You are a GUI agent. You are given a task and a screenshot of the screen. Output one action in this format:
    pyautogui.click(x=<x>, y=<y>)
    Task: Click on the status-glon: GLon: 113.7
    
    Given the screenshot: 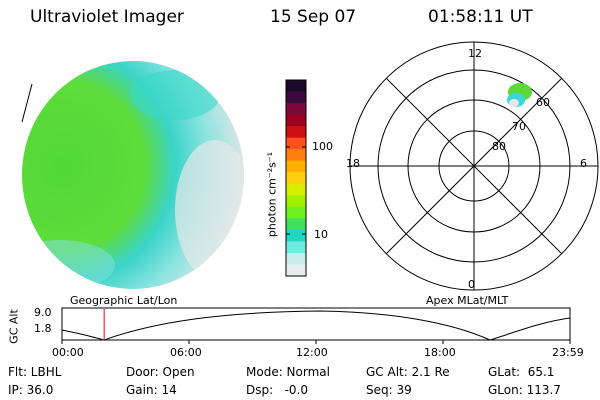 What is the action you would take?
    pyautogui.click(x=524, y=390)
    